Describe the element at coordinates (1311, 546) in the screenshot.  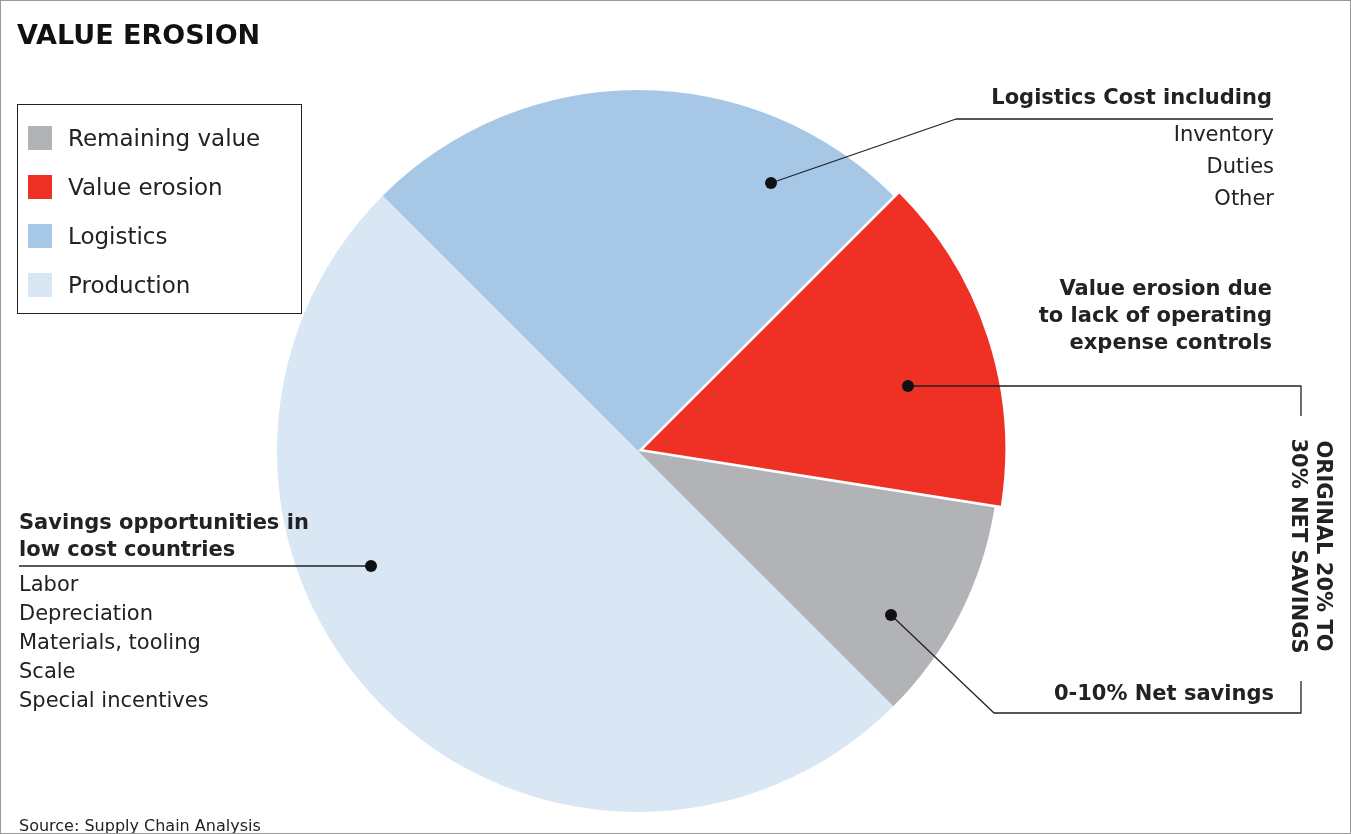
I see `text: ORIGINAL 20% TO 30% NET SAVINGS` at that location.